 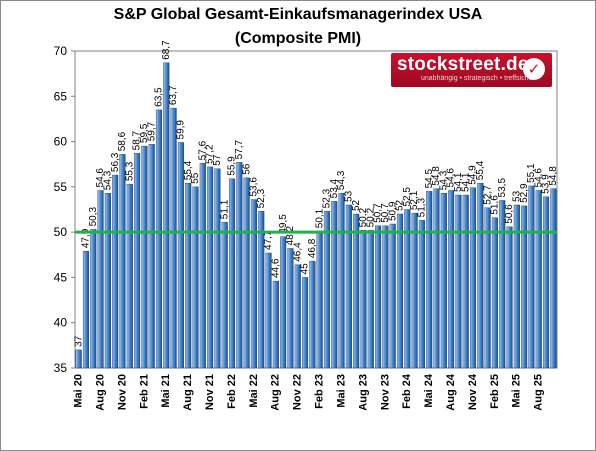 I want to click on data-label: 49,5, so click(x=283, y=224).